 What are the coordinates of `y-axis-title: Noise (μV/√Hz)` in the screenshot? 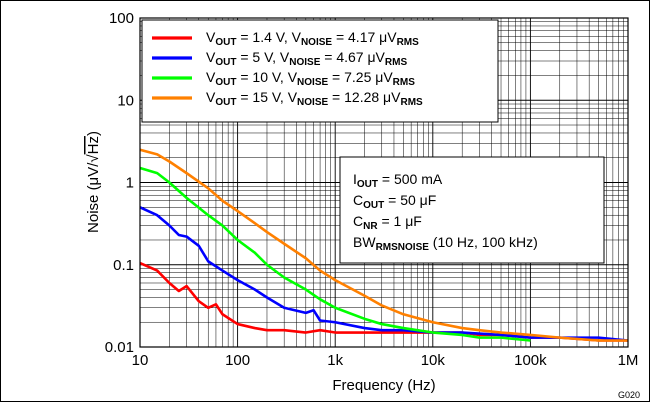 It's located at (93, 182).